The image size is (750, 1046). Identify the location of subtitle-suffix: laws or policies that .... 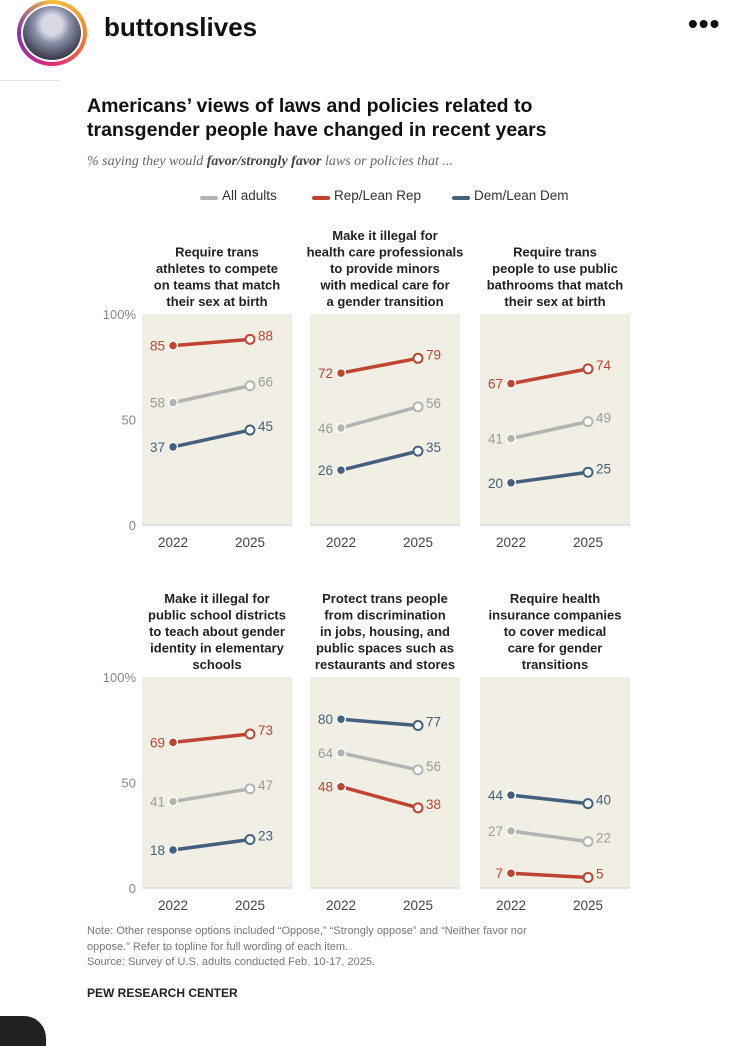
(387, 161).